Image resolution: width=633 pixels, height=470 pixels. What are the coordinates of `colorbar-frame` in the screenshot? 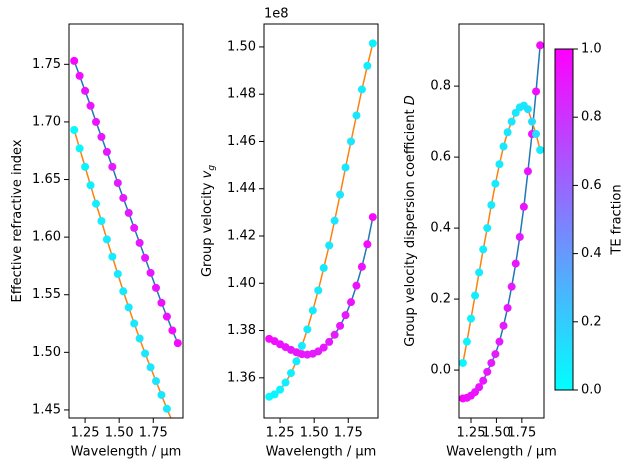 It's located at (564, 219).